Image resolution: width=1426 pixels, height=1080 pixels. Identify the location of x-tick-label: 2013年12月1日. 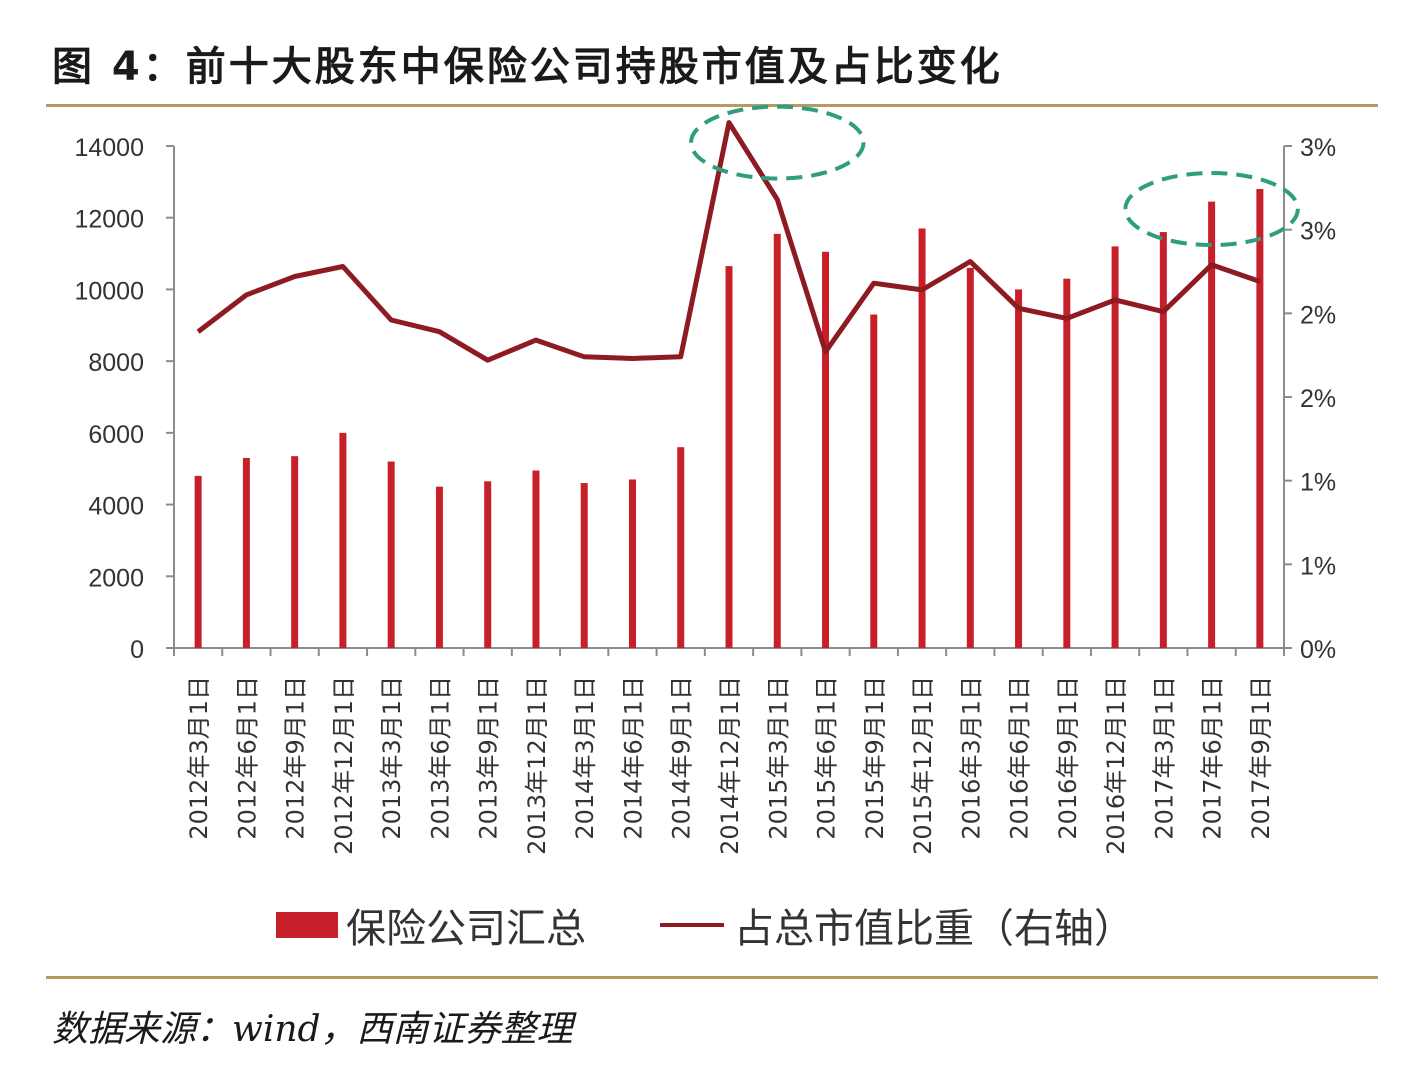
(537, 765).